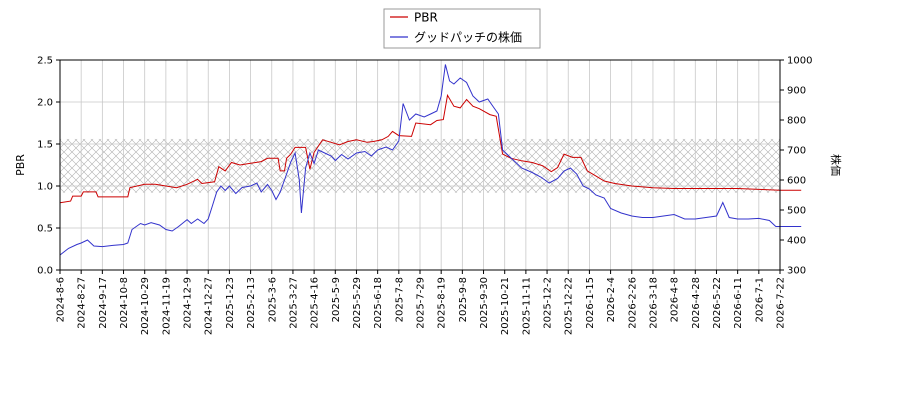  I want to click on x-tick-label: 2025-12-2, so click(548, 303).